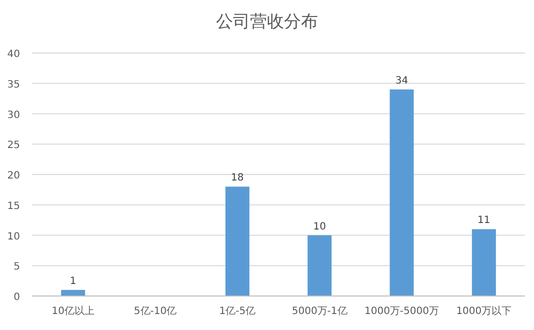  Describe the element at coordinates (17, 297) in the screenshot. I see `y-tick-label: 0` at that location.